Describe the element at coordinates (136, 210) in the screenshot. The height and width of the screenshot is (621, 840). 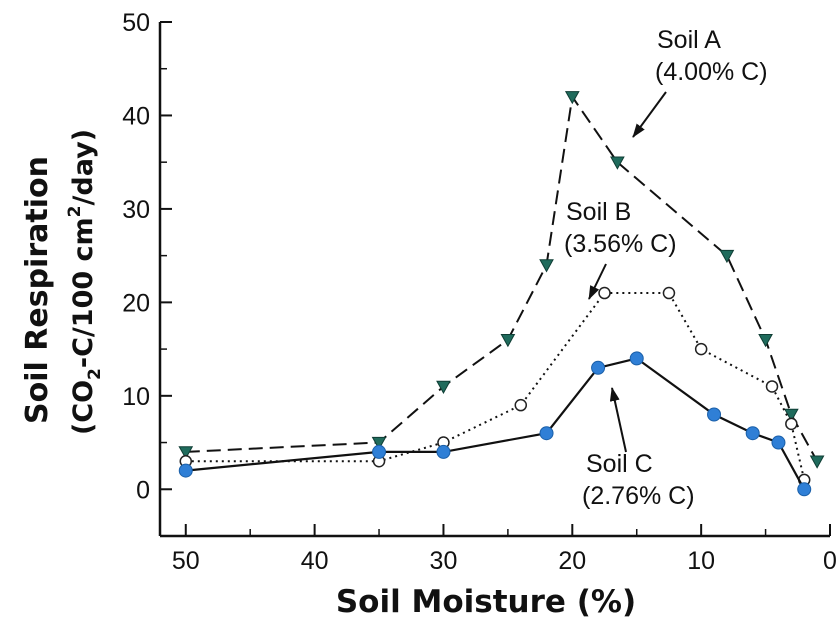
I see `y-tick-label: 30` at that location.